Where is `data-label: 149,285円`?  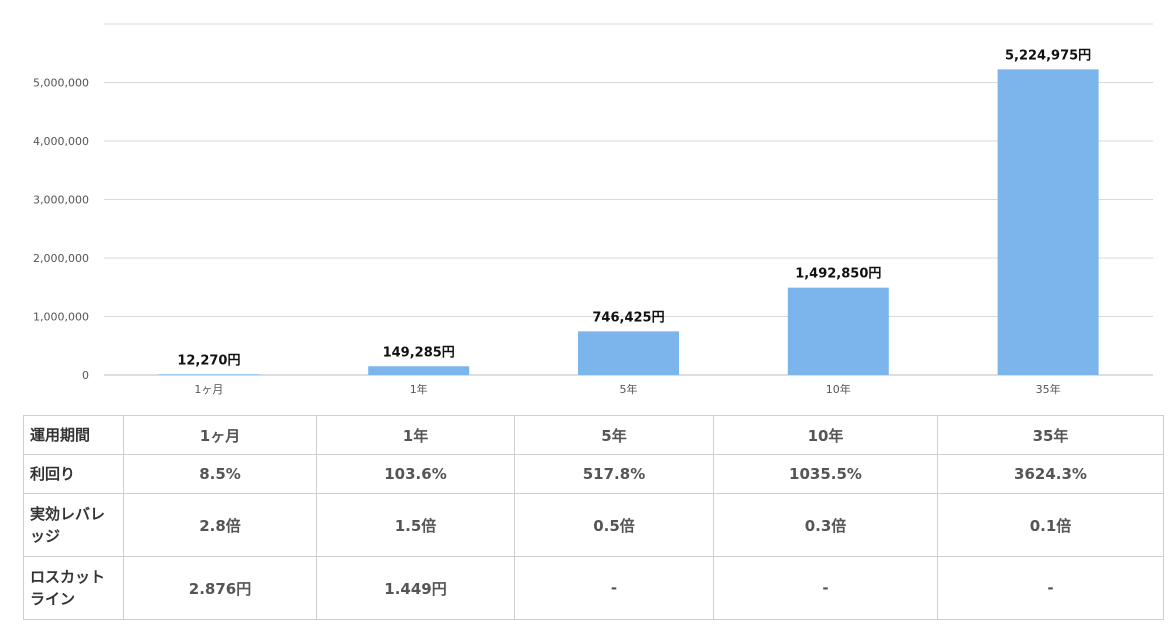 data-label: 149,285円 is located at coordinates (419, 352).